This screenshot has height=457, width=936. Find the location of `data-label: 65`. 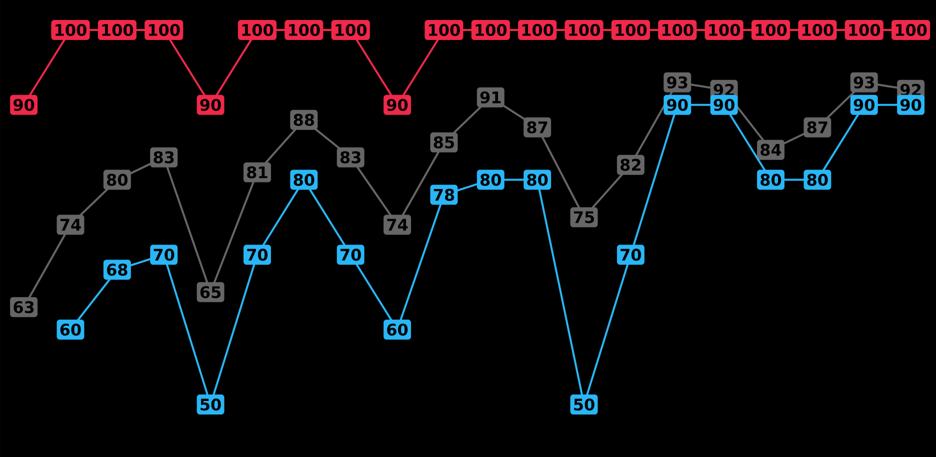

data-label: 65 is located at coordinates (210, 292).